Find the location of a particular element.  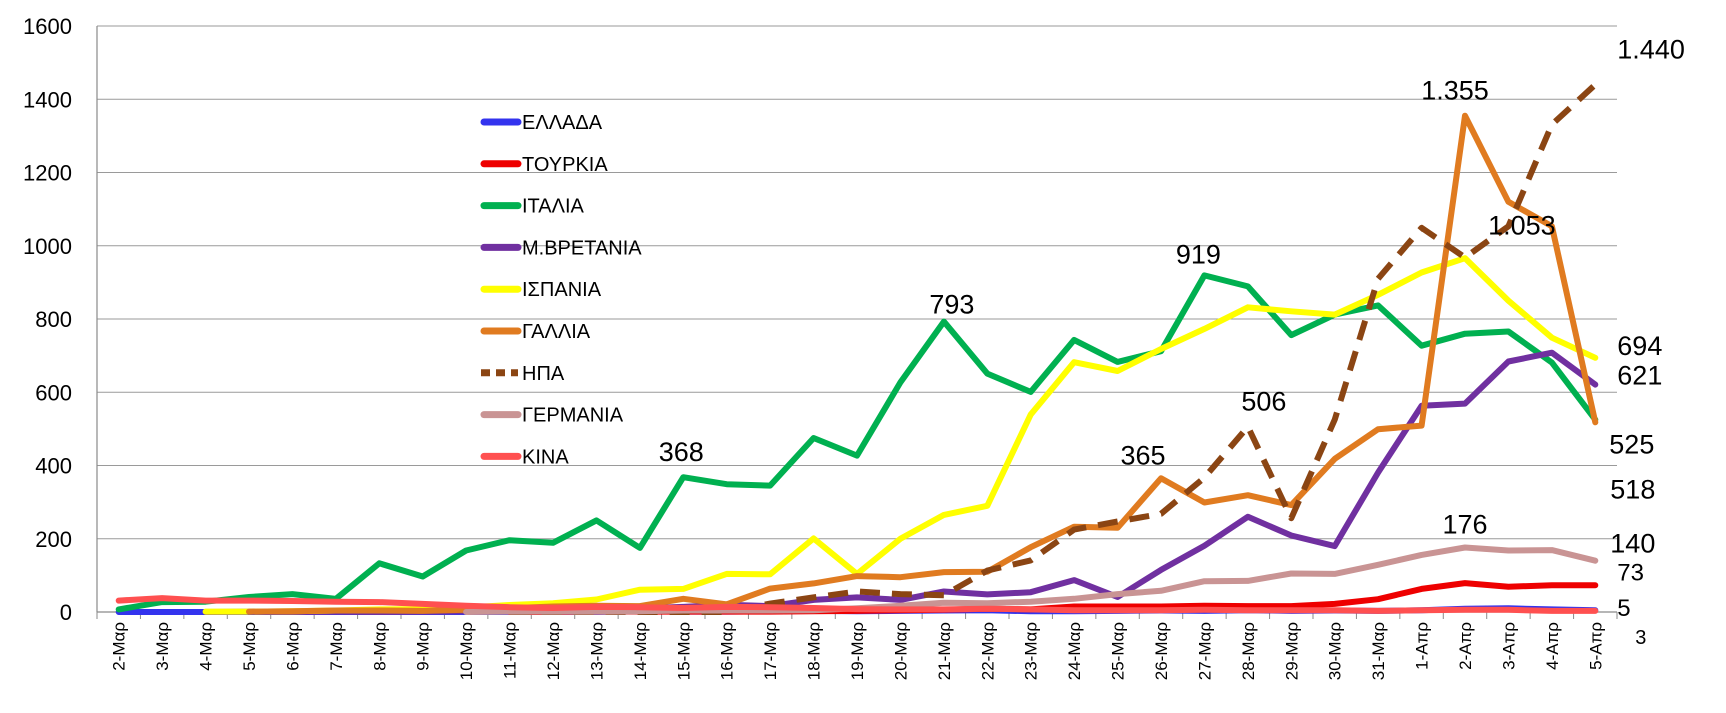

xtick-label-2-Απρ: 2-Απρ is located at coordinates (1465, 646).